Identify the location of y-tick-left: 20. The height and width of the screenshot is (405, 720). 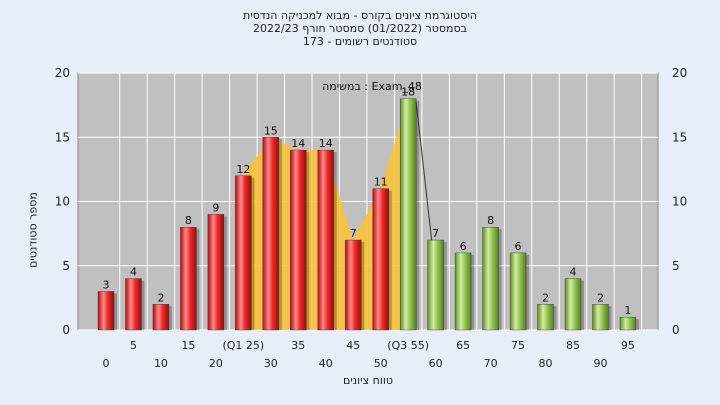
(62, 73).